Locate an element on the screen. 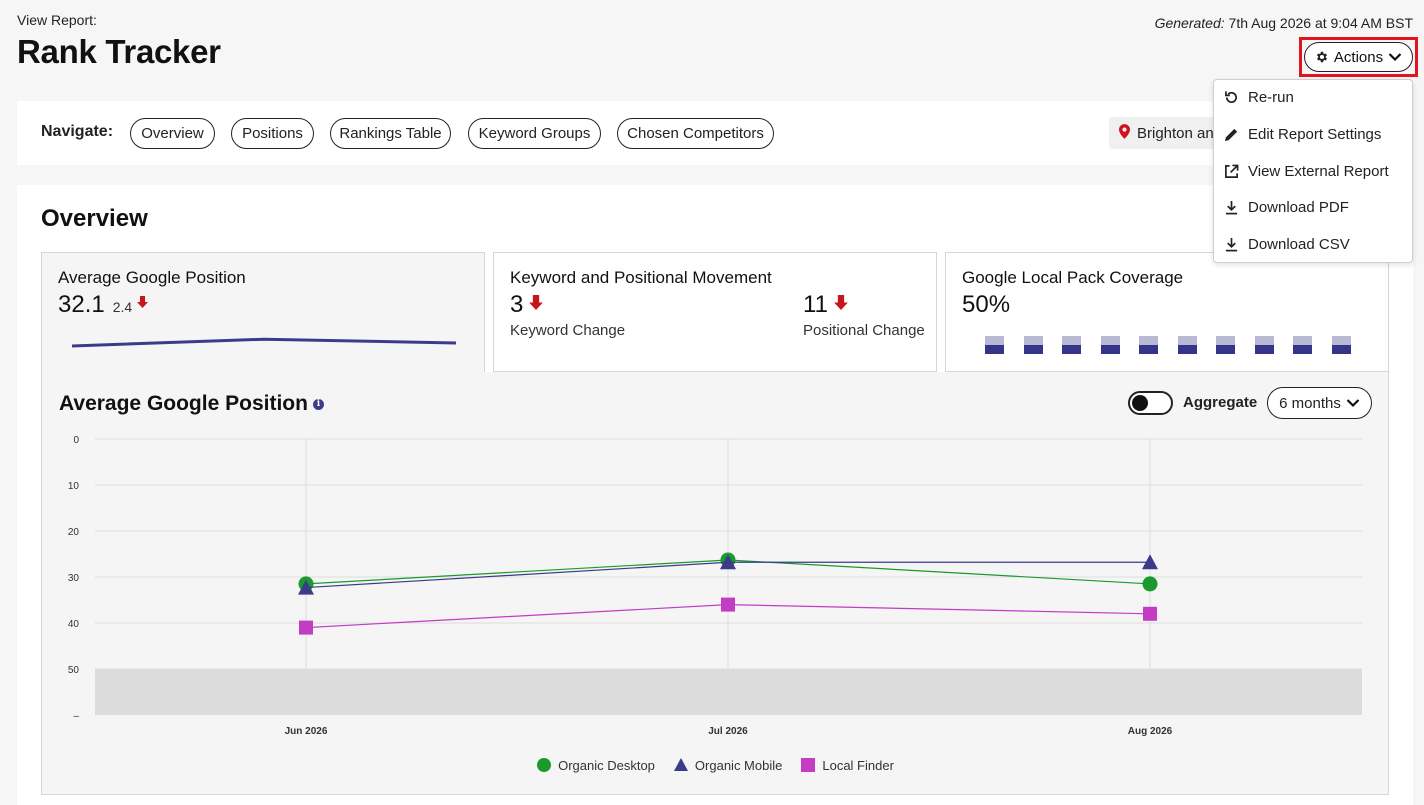 The width and height of the screenshot is (1424, 805). view-report-label: View Report: is located at coordinates (57, 20).